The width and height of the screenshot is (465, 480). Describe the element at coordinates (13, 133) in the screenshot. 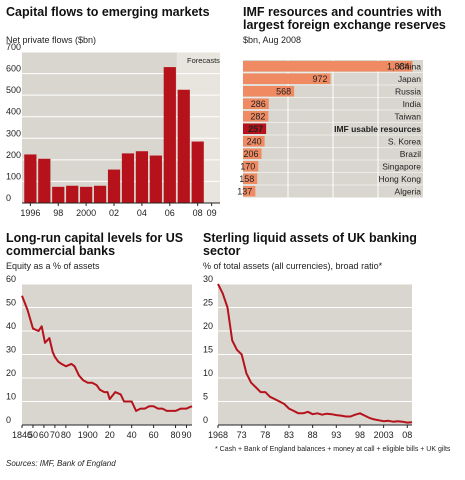

I see `chart1-ytick-label: 300` at that location.